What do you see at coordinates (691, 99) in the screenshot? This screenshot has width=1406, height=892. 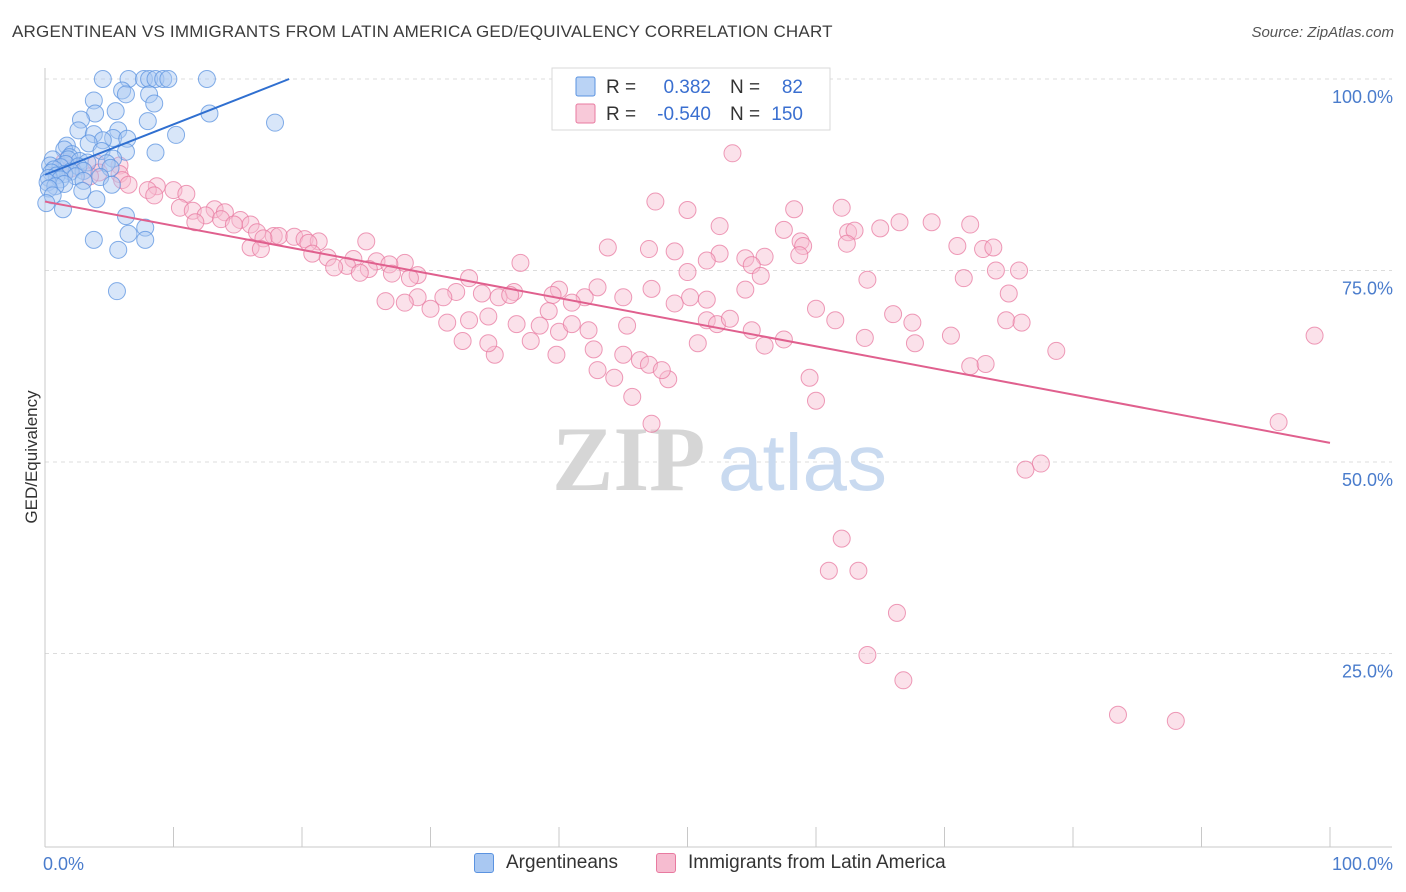 I see `legend-top-box` at bounding box center [691, 99].